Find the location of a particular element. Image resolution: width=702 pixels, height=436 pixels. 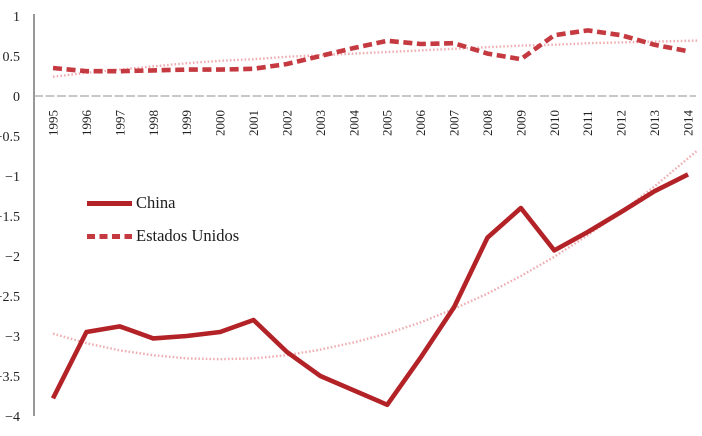

y-axis-tick-label: 1 is located at coordinates (16, 17).